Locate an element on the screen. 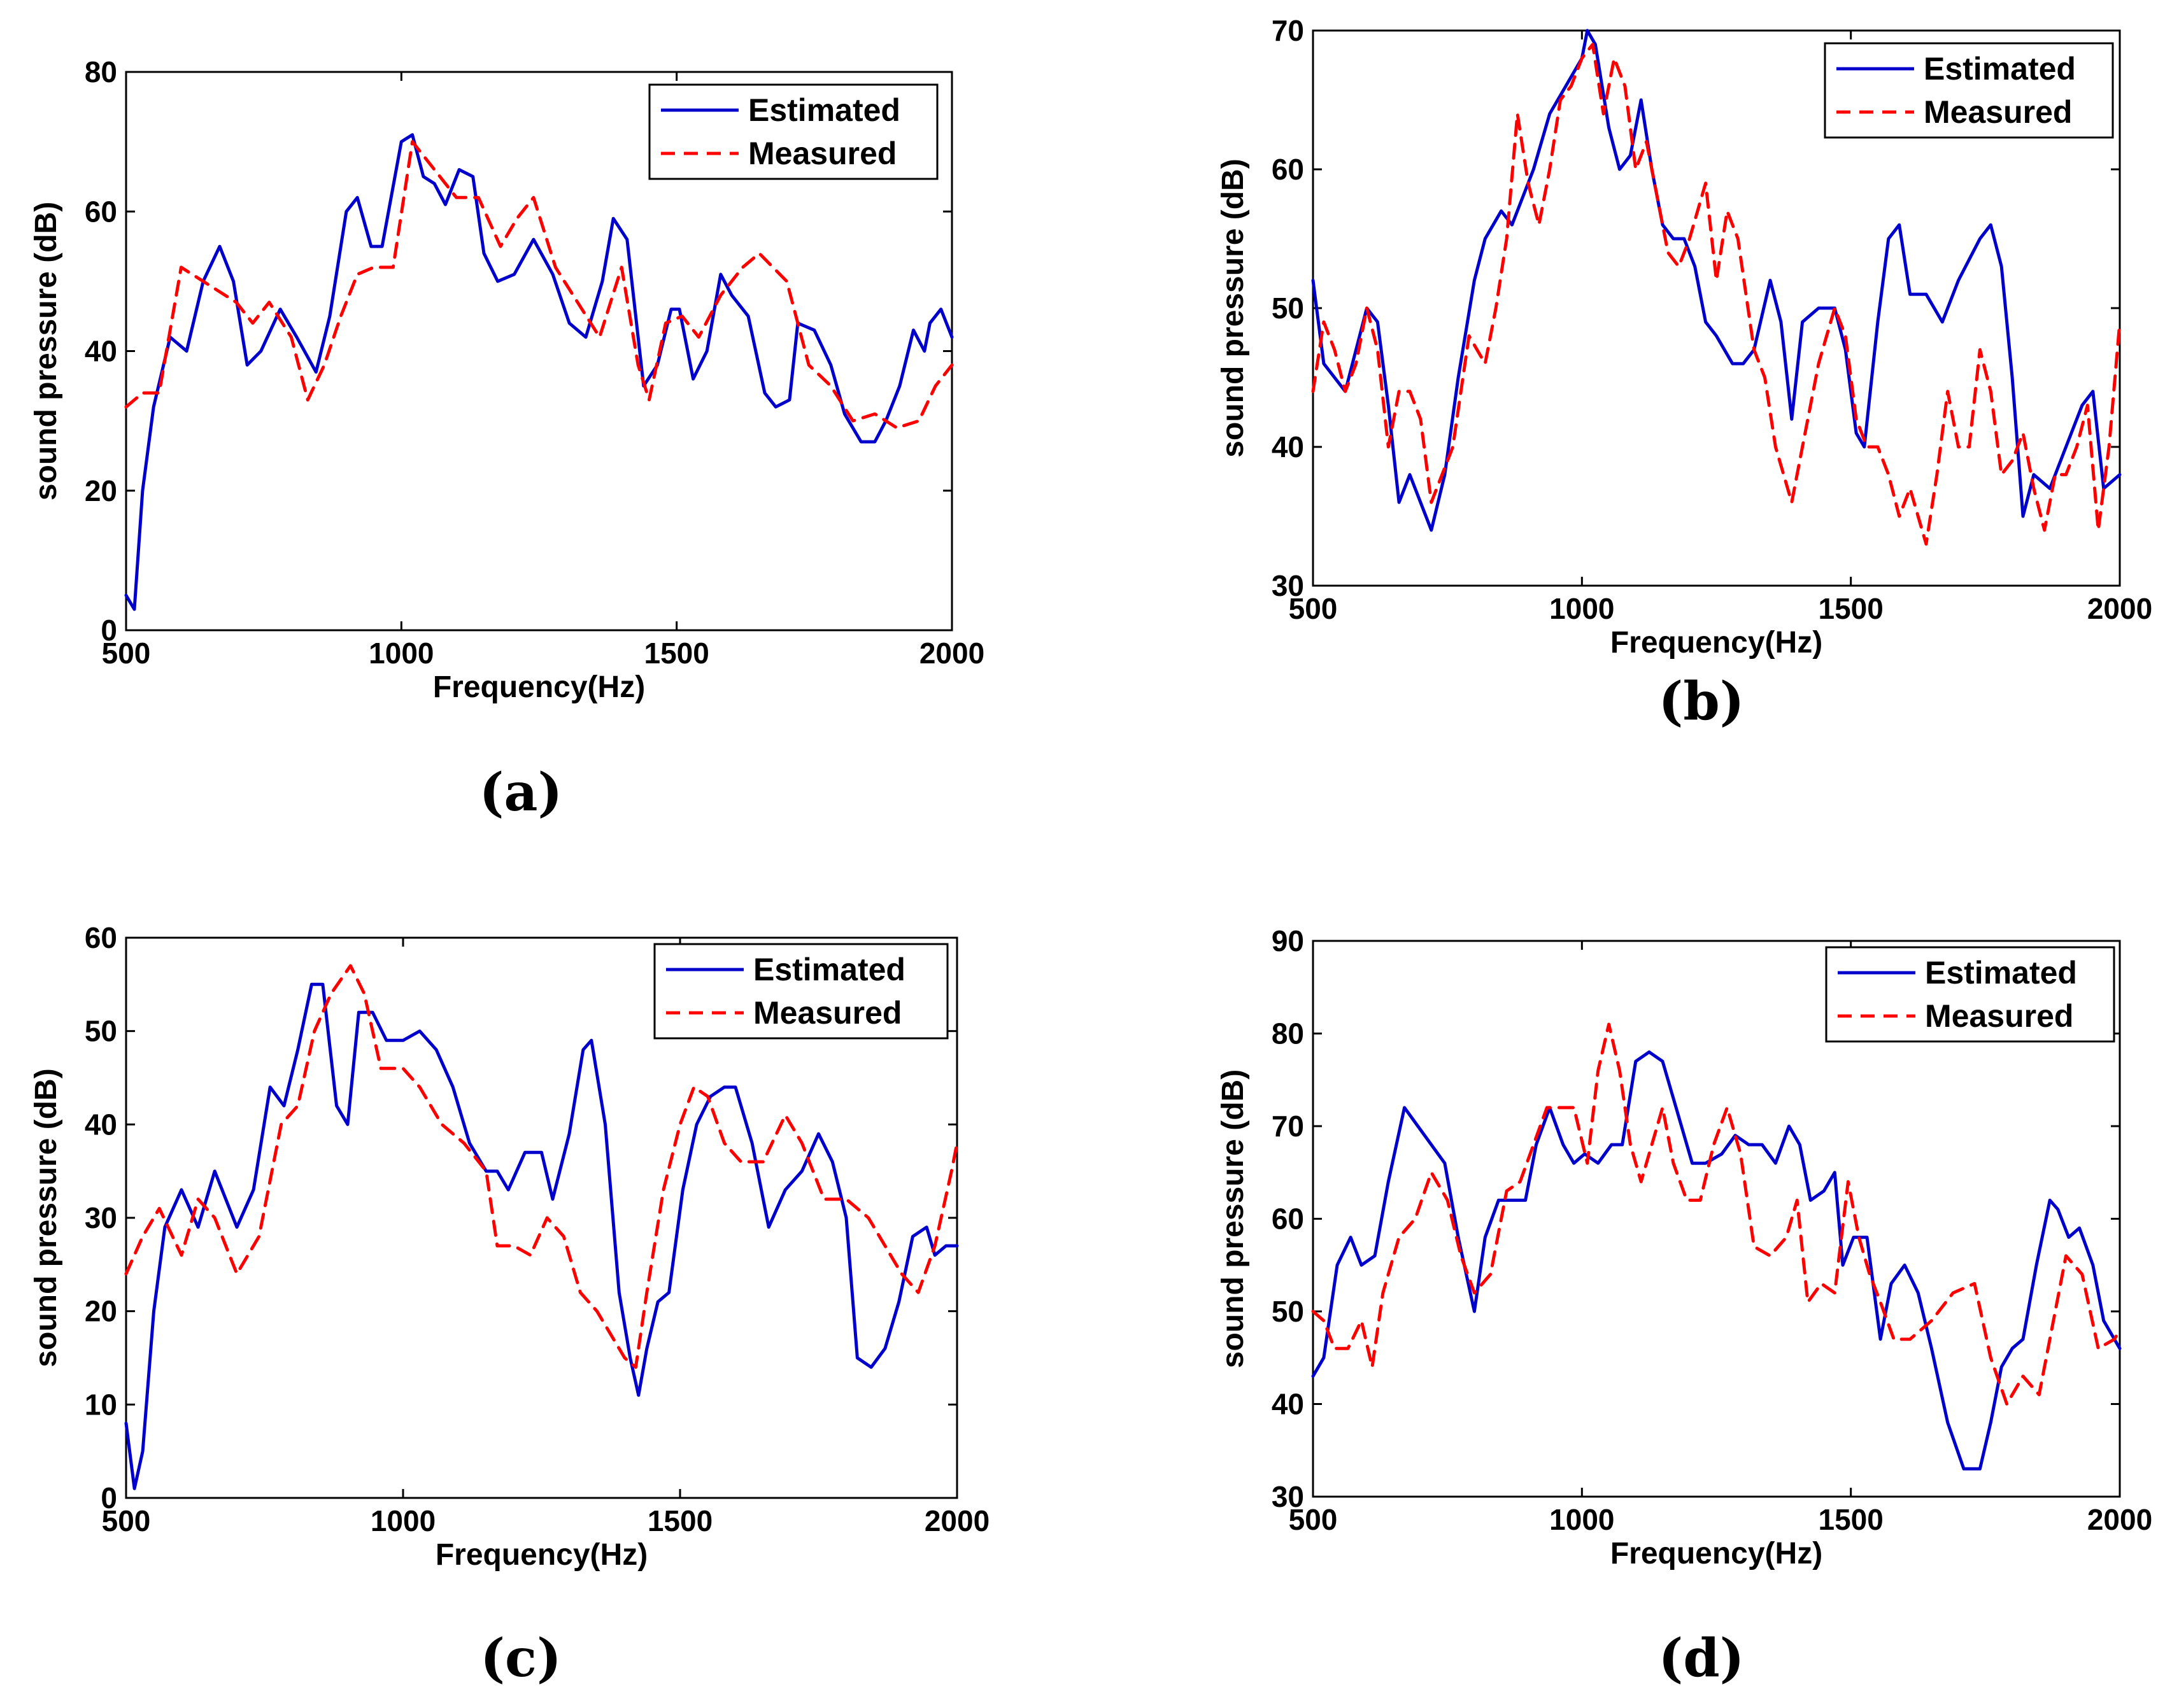 This screenshot has height=1708, width=2179. panel-caption: (c) is located at coordinates (521, 1658).